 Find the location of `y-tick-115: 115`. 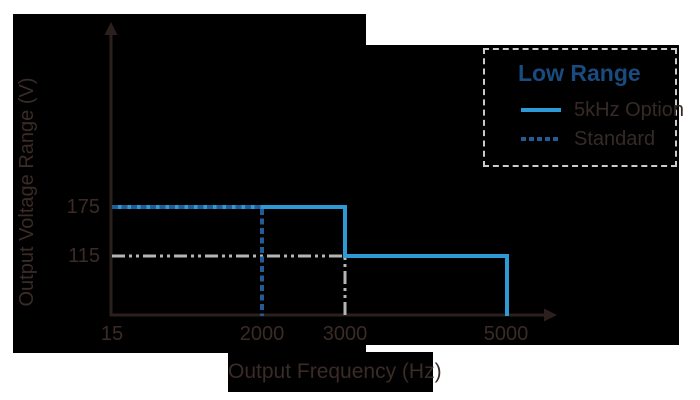

y-tick-115: 115 is located at coordinates (84, 256).